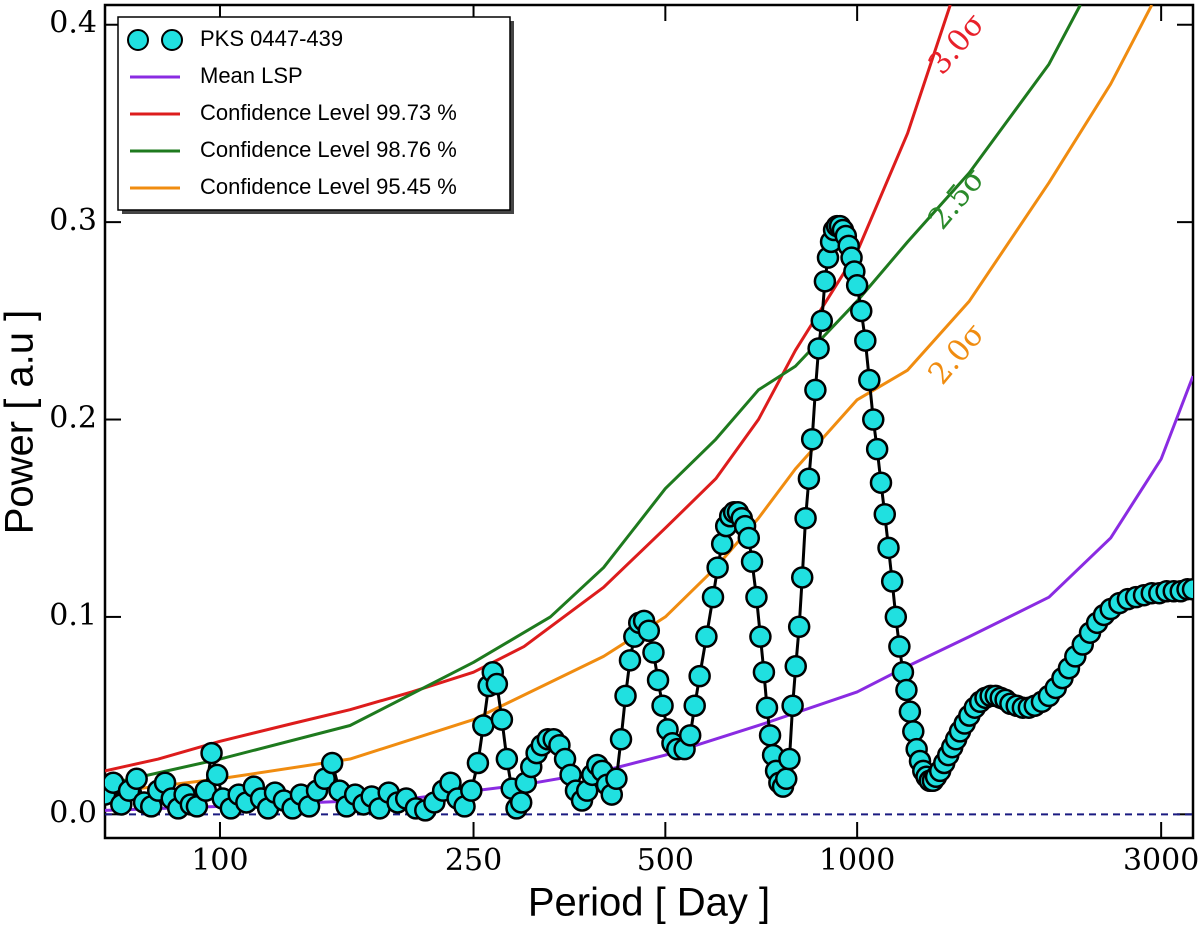 The width and height of the screenshot is (1200, 932). What do you see at coordinates (73, 418) in the screenshot?
I see `y-tick-label: 0.2` at bounding box center [73, 418].